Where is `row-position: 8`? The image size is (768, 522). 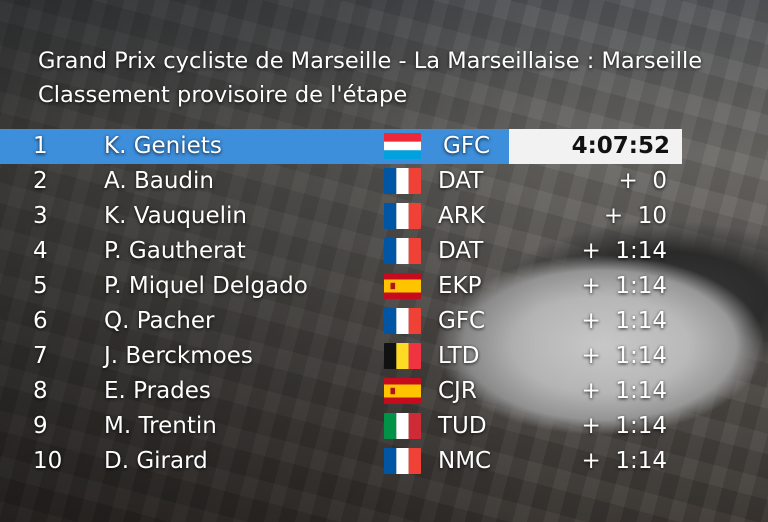
row-position: 8 is located at coordinates (40, 391).